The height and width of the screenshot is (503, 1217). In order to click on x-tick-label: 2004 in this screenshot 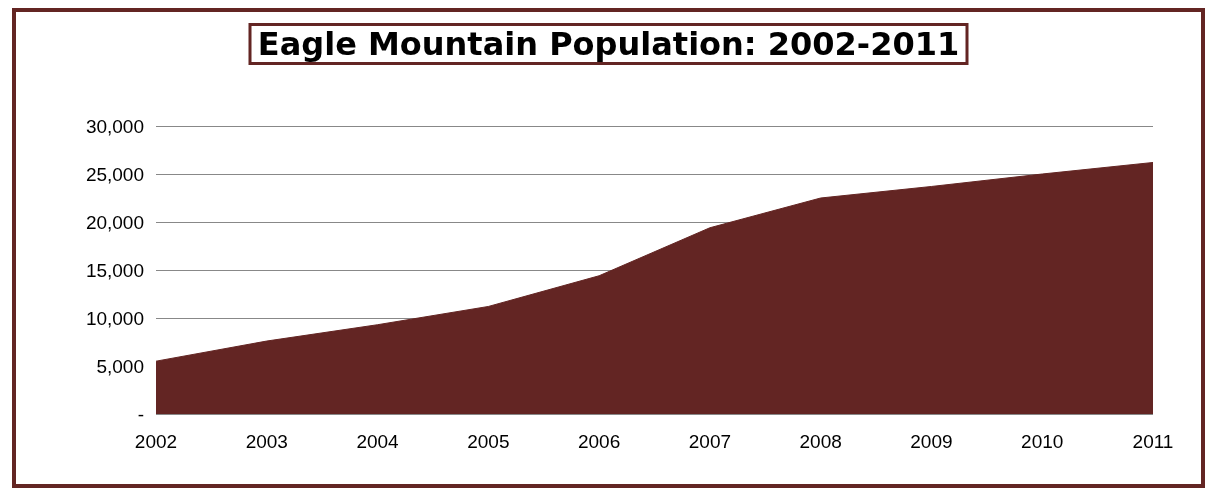, I will do `click(378, 441)`.